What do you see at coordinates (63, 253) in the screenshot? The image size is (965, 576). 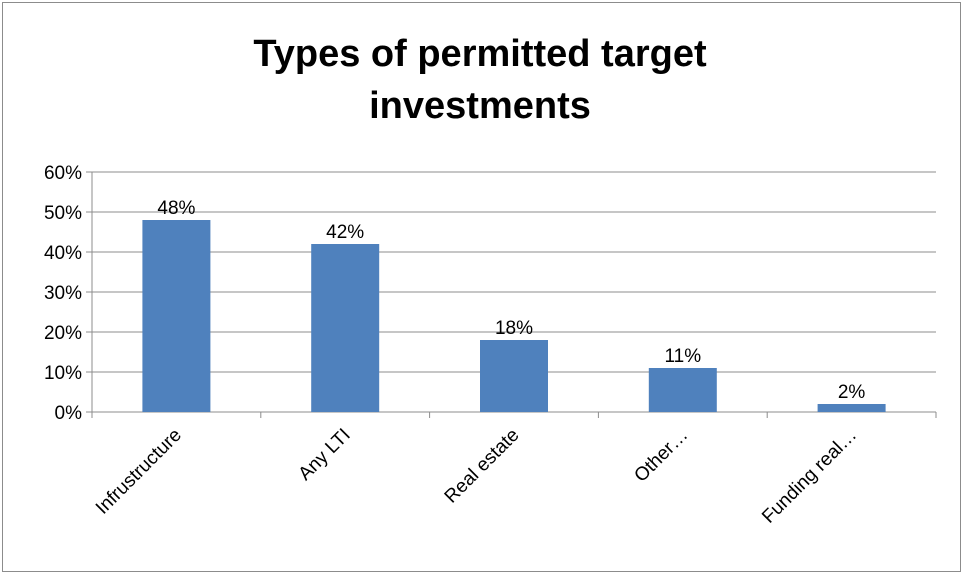 I see `y-tick-label: 40%` at bounding box center [63, 253].